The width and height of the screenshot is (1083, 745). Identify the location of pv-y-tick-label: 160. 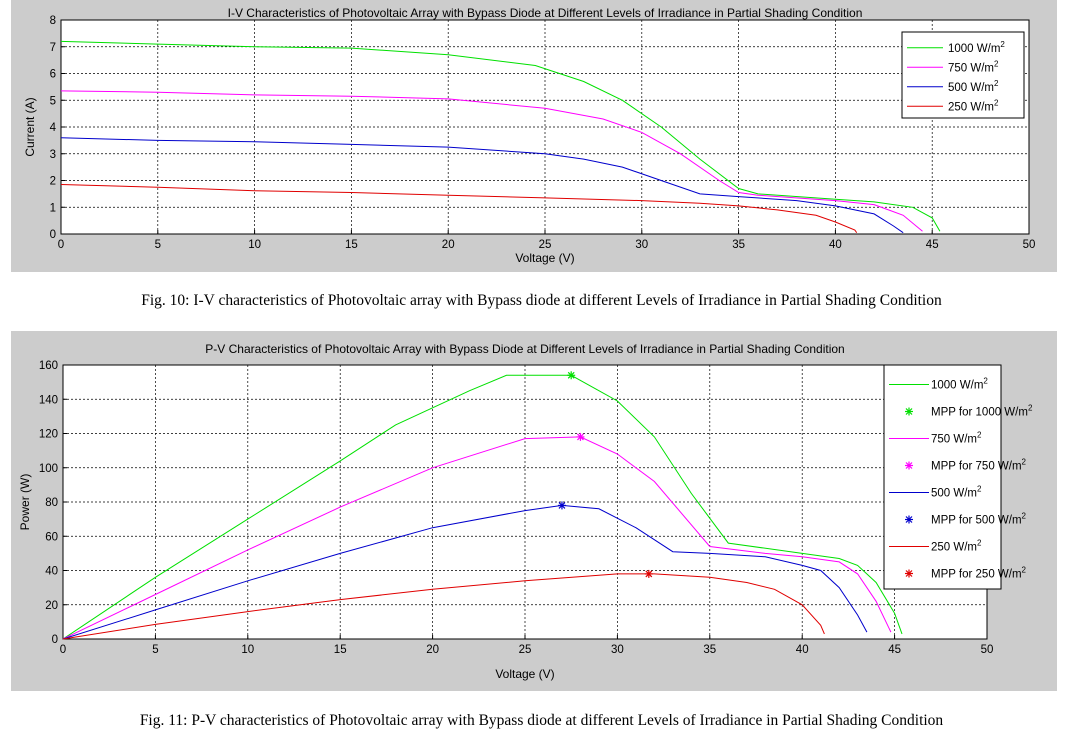
(48, 366).